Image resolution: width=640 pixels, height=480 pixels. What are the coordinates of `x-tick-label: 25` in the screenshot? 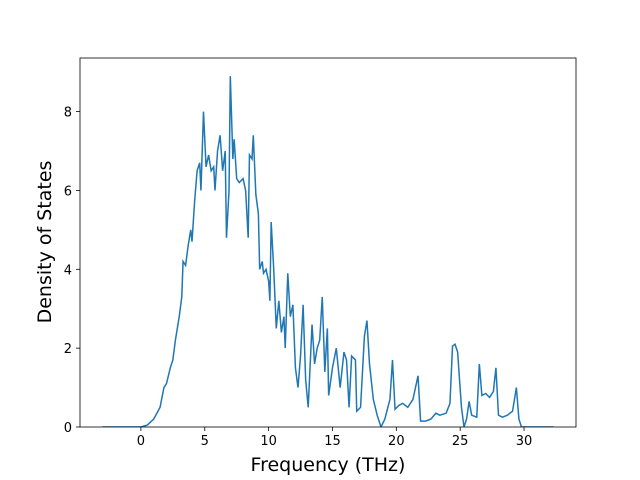 It's located at (460, 441).